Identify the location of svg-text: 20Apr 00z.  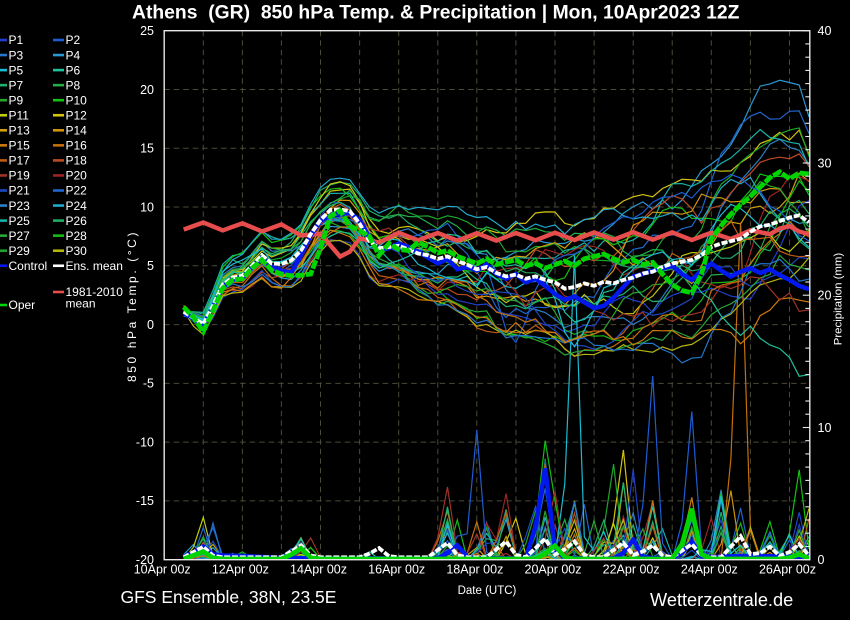
(553, 570).